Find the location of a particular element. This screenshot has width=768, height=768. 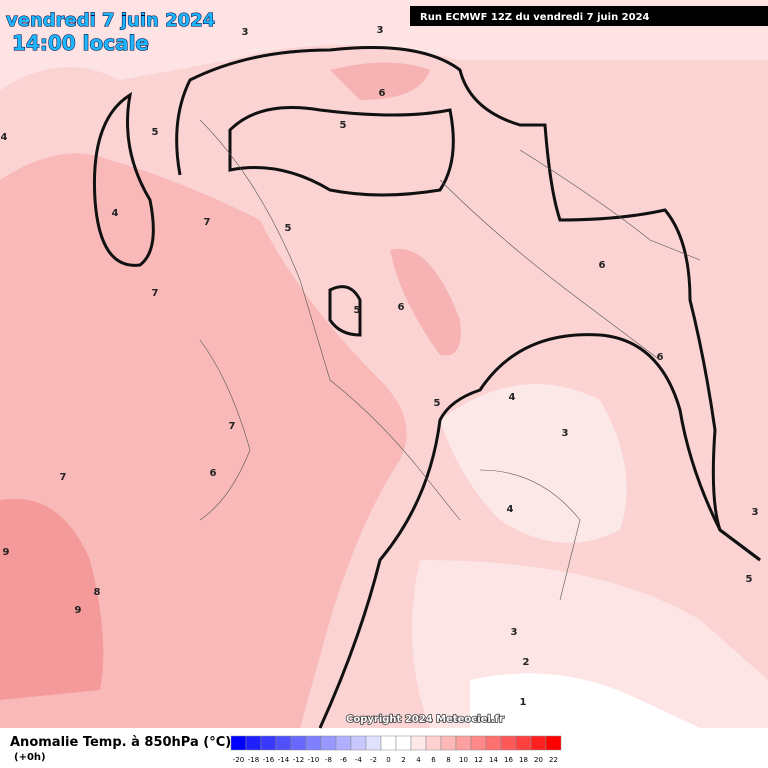

scale-tick: 8 is located at coordinates (448, 760).